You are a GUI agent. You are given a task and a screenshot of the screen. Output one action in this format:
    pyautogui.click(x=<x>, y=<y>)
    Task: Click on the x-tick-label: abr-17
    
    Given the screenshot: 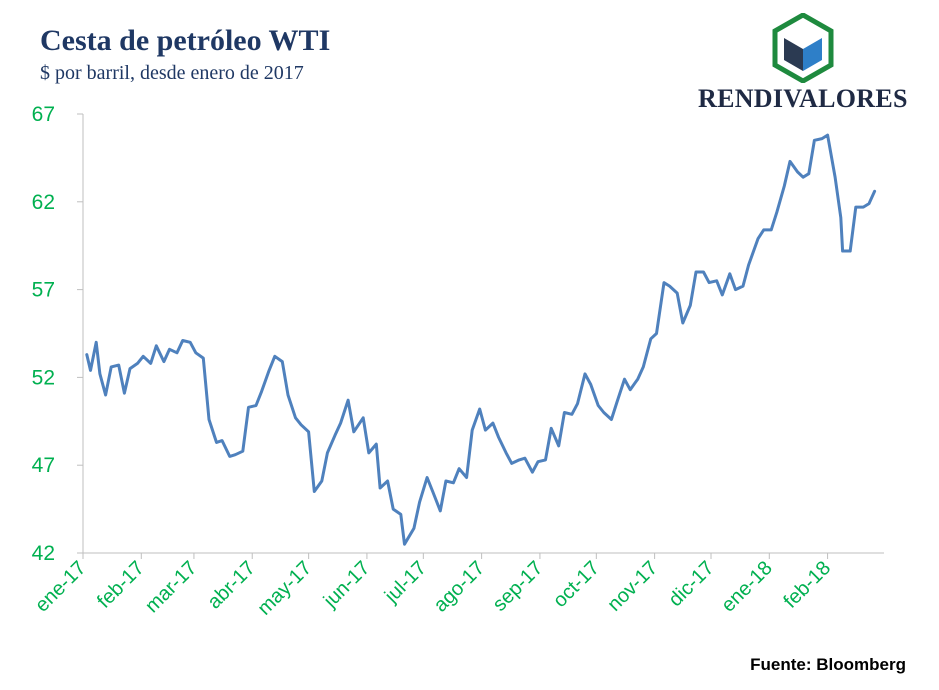 What is the action you would take?
    pyautogui.click(x=231, y=585)
    